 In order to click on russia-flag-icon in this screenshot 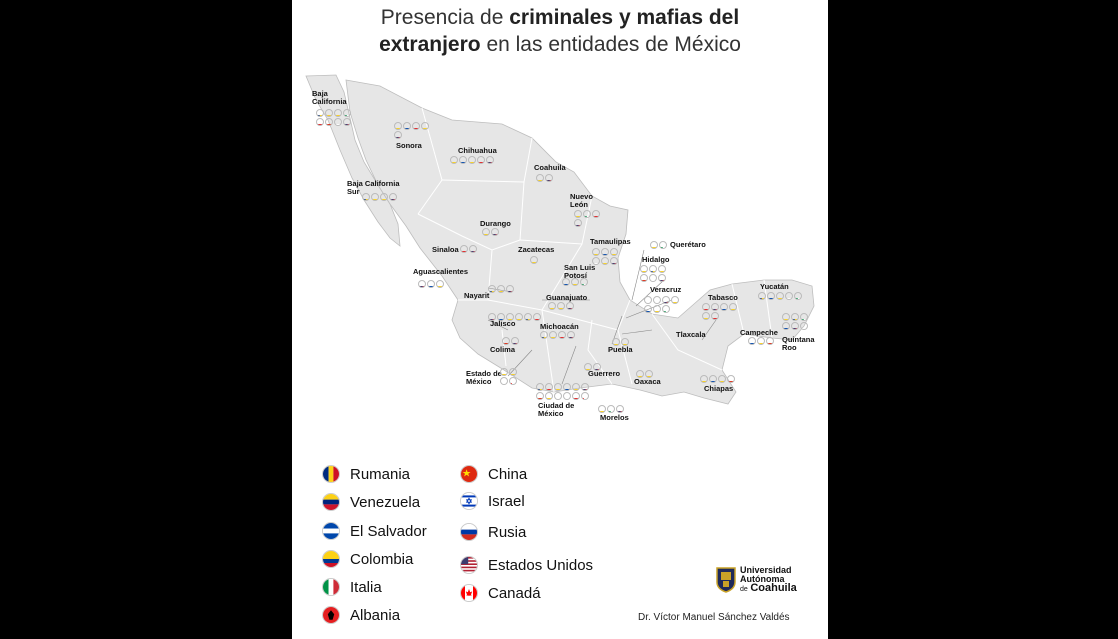, I will do `click(469, 532)`.